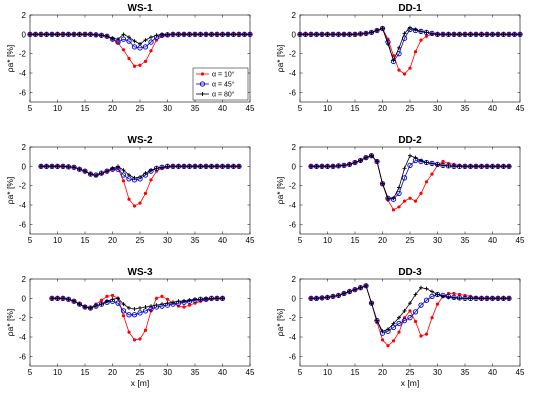 Image resolution: width=550 pixels, height=403 pixels. Describe the element at coordinates (23, 318) in the screenshot. I see `y-tick-label: -2` at that location.